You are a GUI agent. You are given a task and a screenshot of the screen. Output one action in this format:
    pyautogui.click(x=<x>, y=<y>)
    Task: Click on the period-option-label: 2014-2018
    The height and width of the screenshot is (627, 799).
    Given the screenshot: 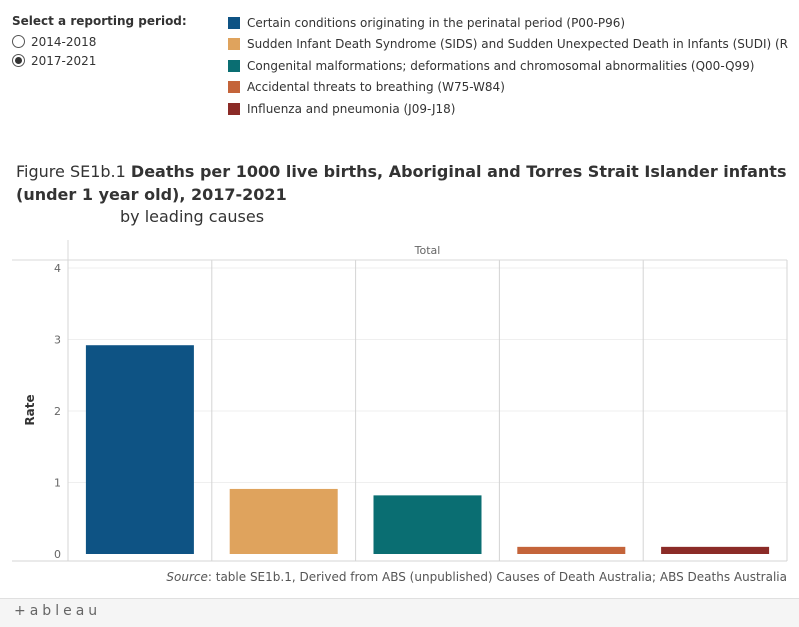 What is the action you would take?
    pyautogui.click(x=64, y=41)
    